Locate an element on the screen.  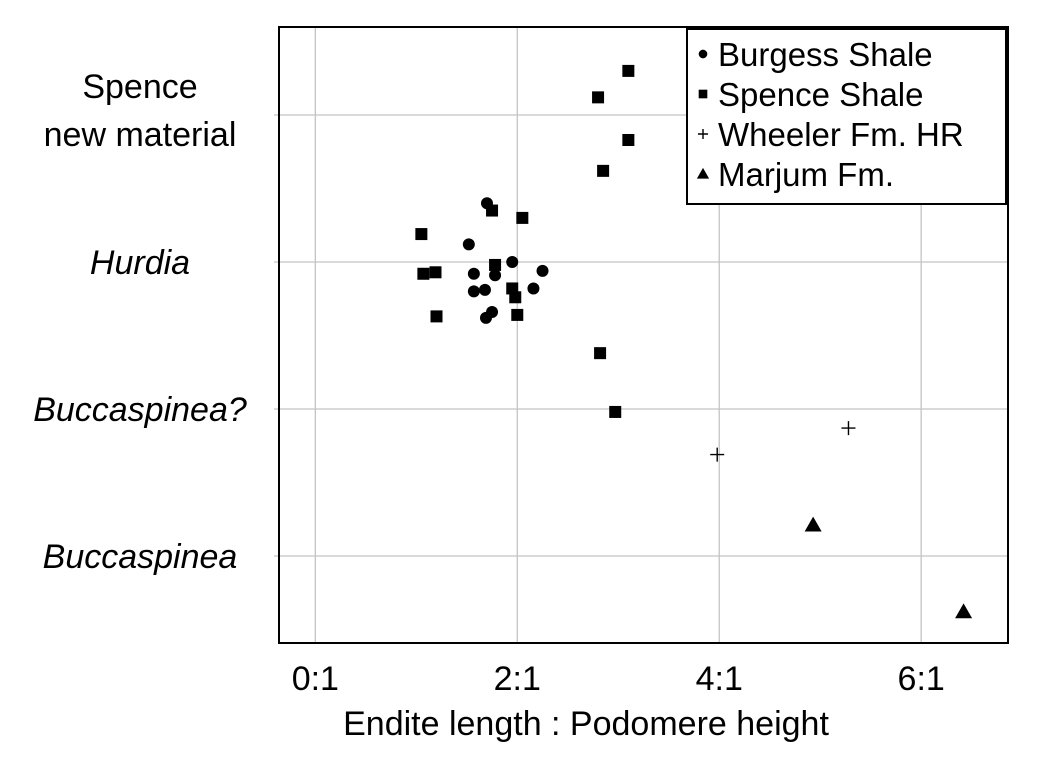
legend-label: Marjum Fm. is located at coordinates (806, 174).